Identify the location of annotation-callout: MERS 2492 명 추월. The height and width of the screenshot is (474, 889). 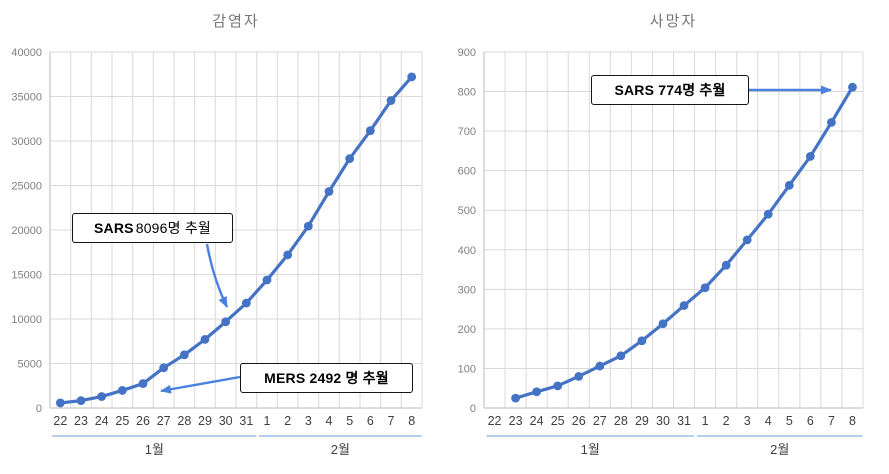
(326, 378).